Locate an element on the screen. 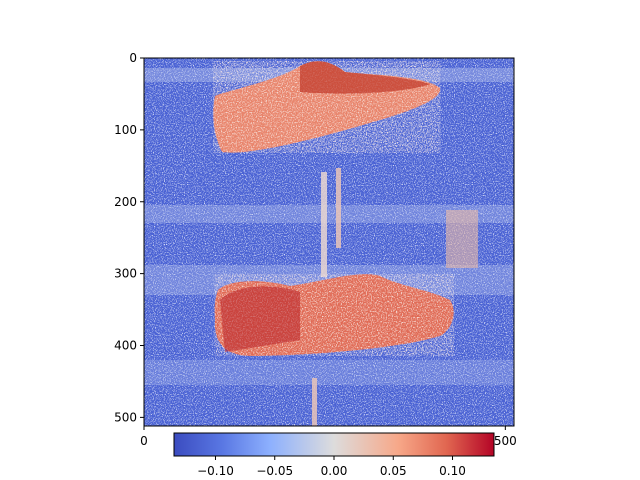  y-tick-label: 200 is located at coordinates (125, 202).